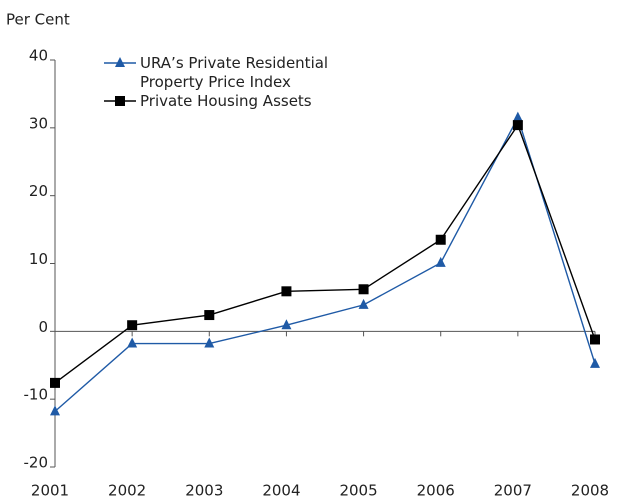  I want to click on x-tick-label: 2003, so click(204, 491).